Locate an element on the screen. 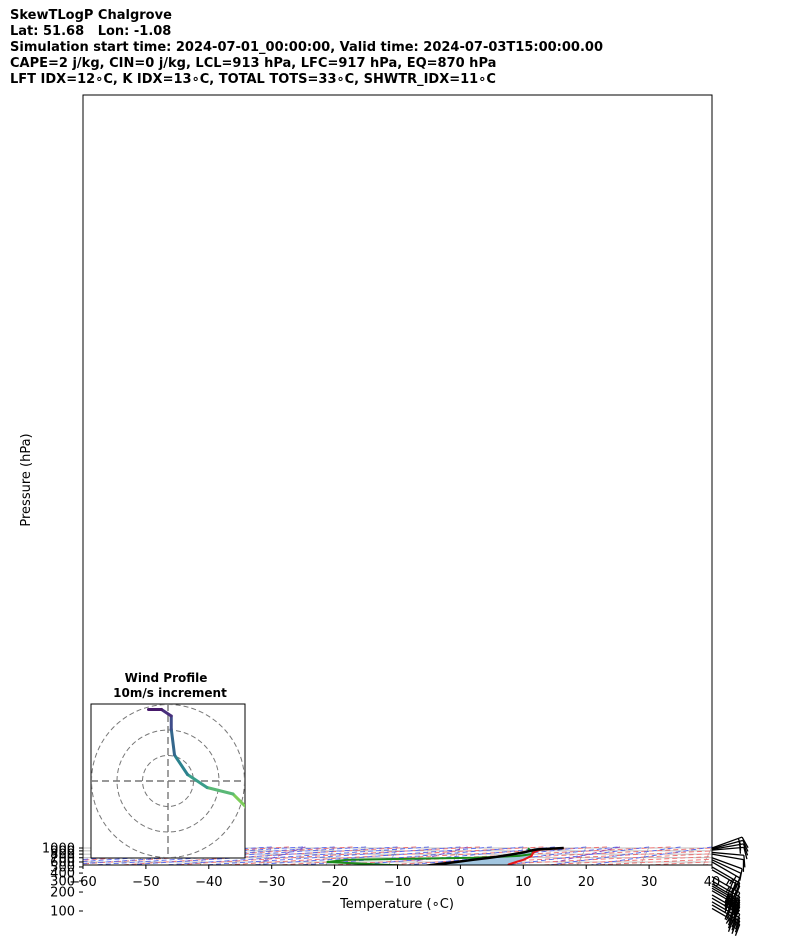 This screenshot has width=794, height=937. wind-barbs is located at coordinates (730, 886).